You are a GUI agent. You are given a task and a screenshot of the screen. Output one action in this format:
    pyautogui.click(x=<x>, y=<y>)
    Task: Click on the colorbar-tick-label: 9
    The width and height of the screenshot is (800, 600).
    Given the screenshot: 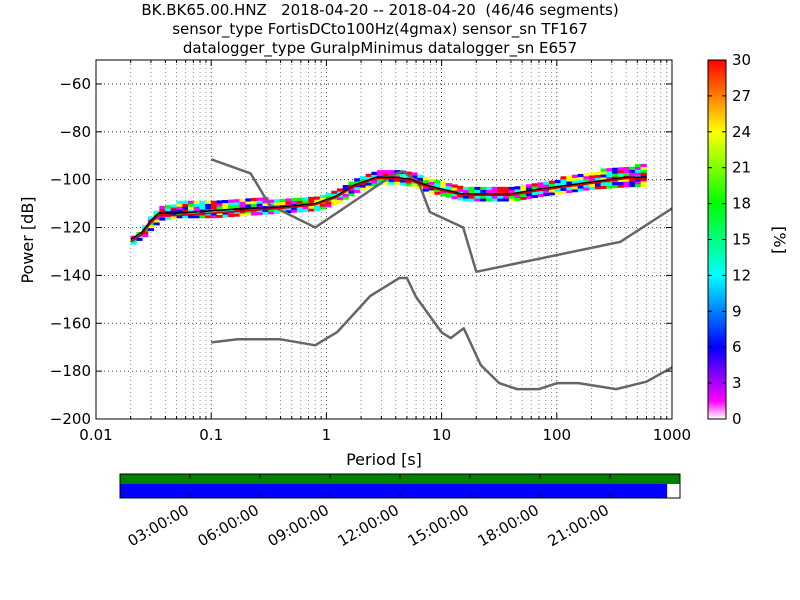 What is the action you would take?
    pyautogui.click(x=737, y=311)
    